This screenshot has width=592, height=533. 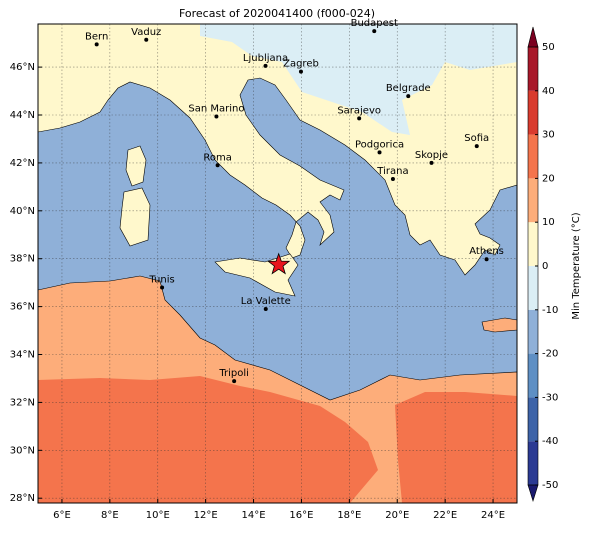 What do you see at coordinates (379, 144) in the screenshot?
I see `city-label: Podgorica` at bounding box center [379, 144].